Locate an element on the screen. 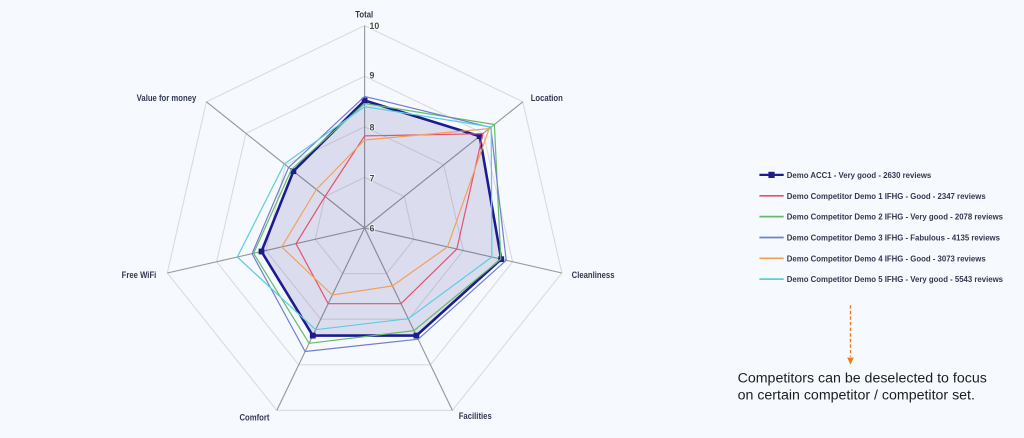 The height and width of the screenshot is (438, 1024). svg-text: Facilities is located at coordinates (475, 416).